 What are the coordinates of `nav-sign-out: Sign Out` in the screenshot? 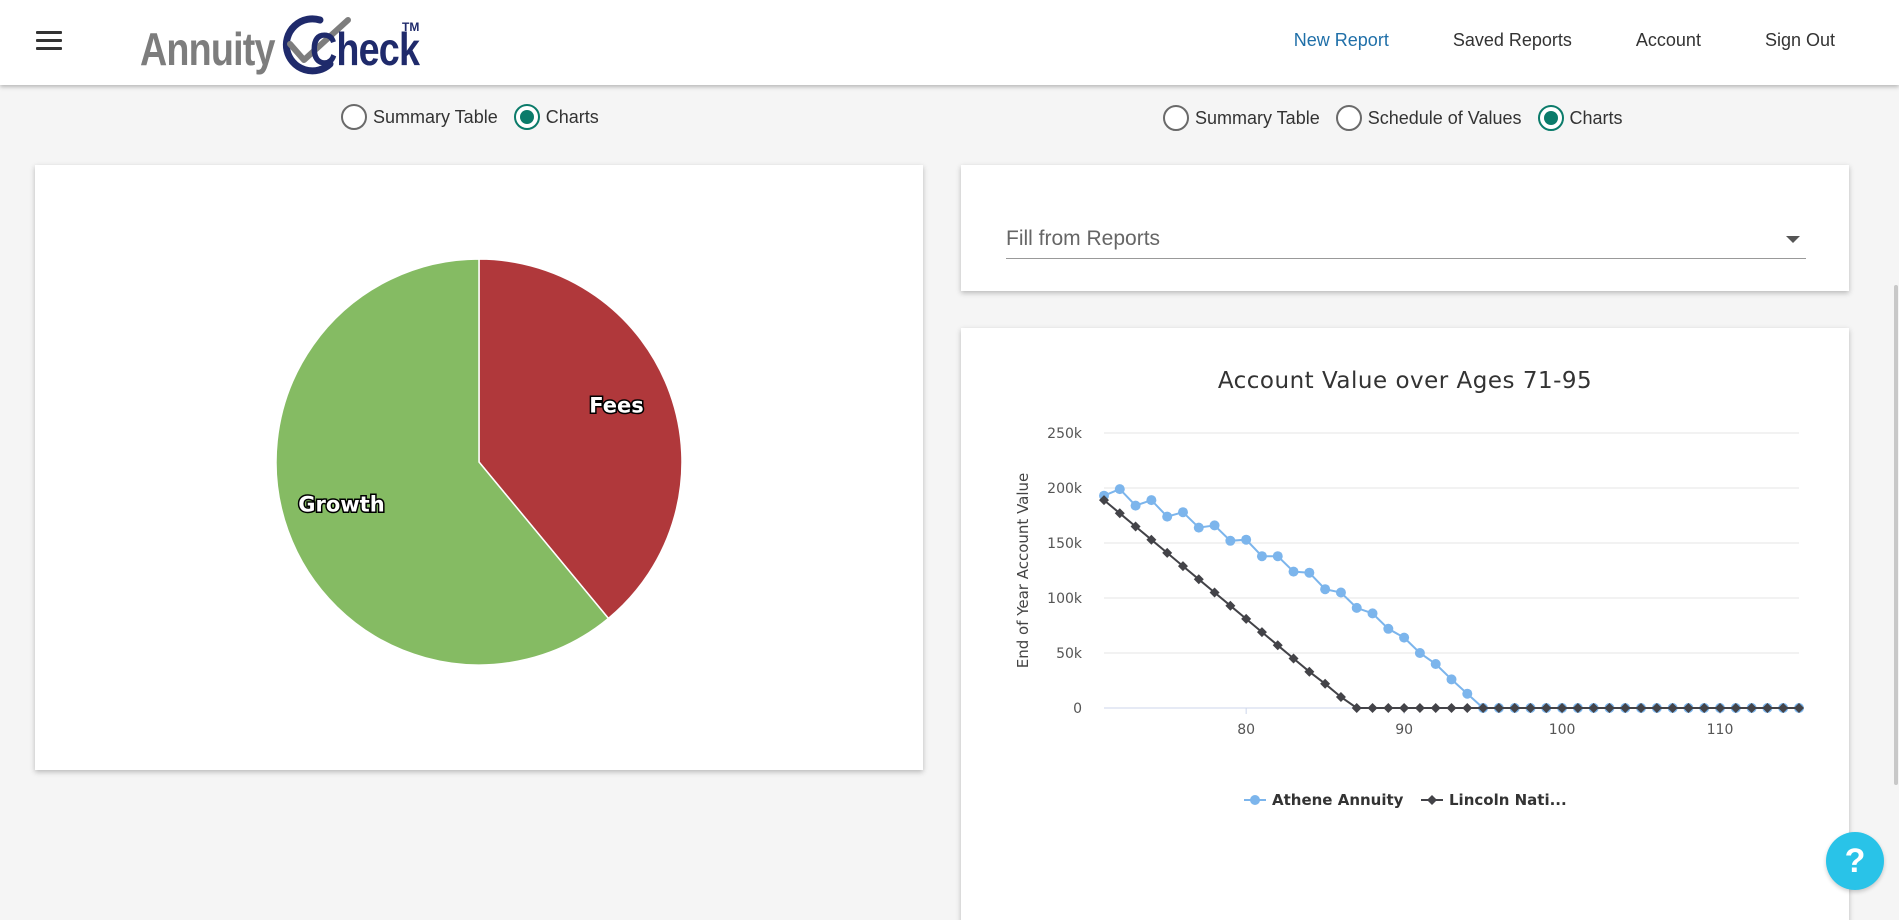 It's located at (1799, 40).